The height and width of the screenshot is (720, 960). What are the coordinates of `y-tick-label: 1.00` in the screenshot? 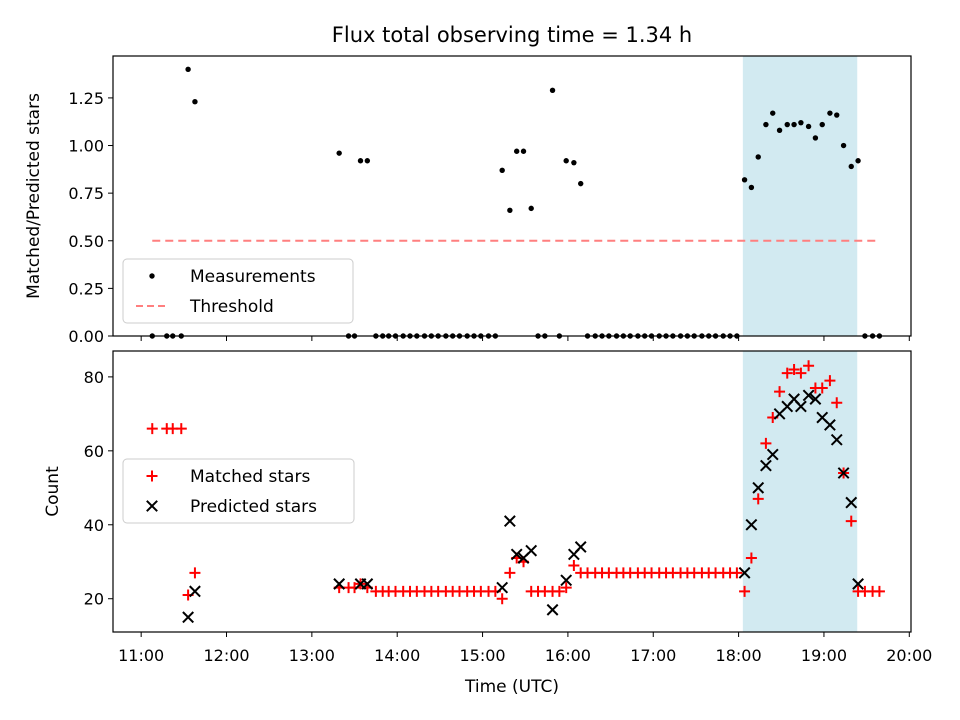 It's located at (86, 146).